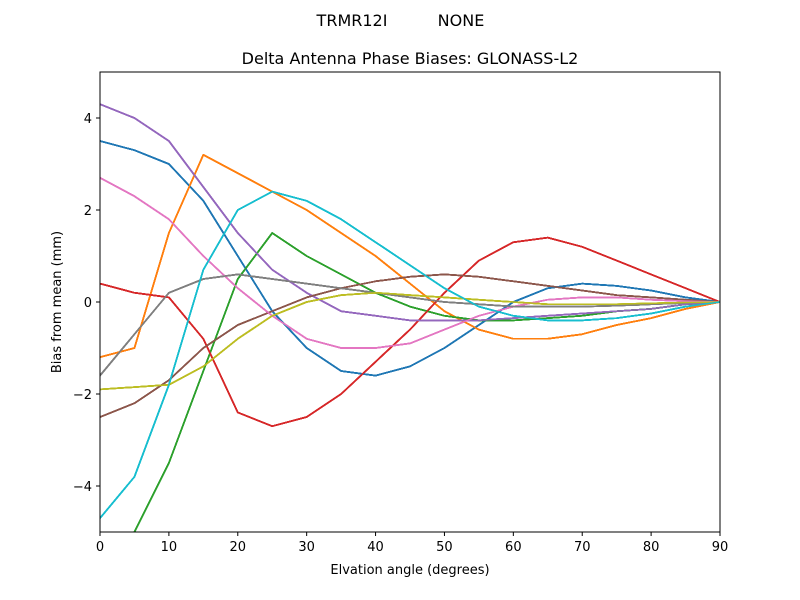 The image size is (800, 600). I want to click on y-axis-ticks: −4 −2 0 2 4, so click(86, 303).